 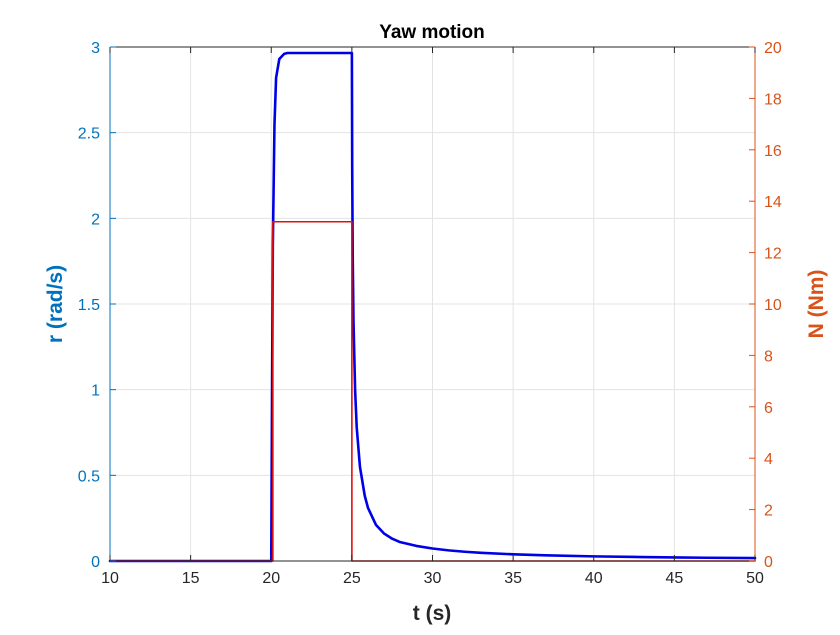 What do you see at coordinates (432, 32) in the screenshot?
I see `chart-title: Yaw motion` at bounding box center [432, 32].